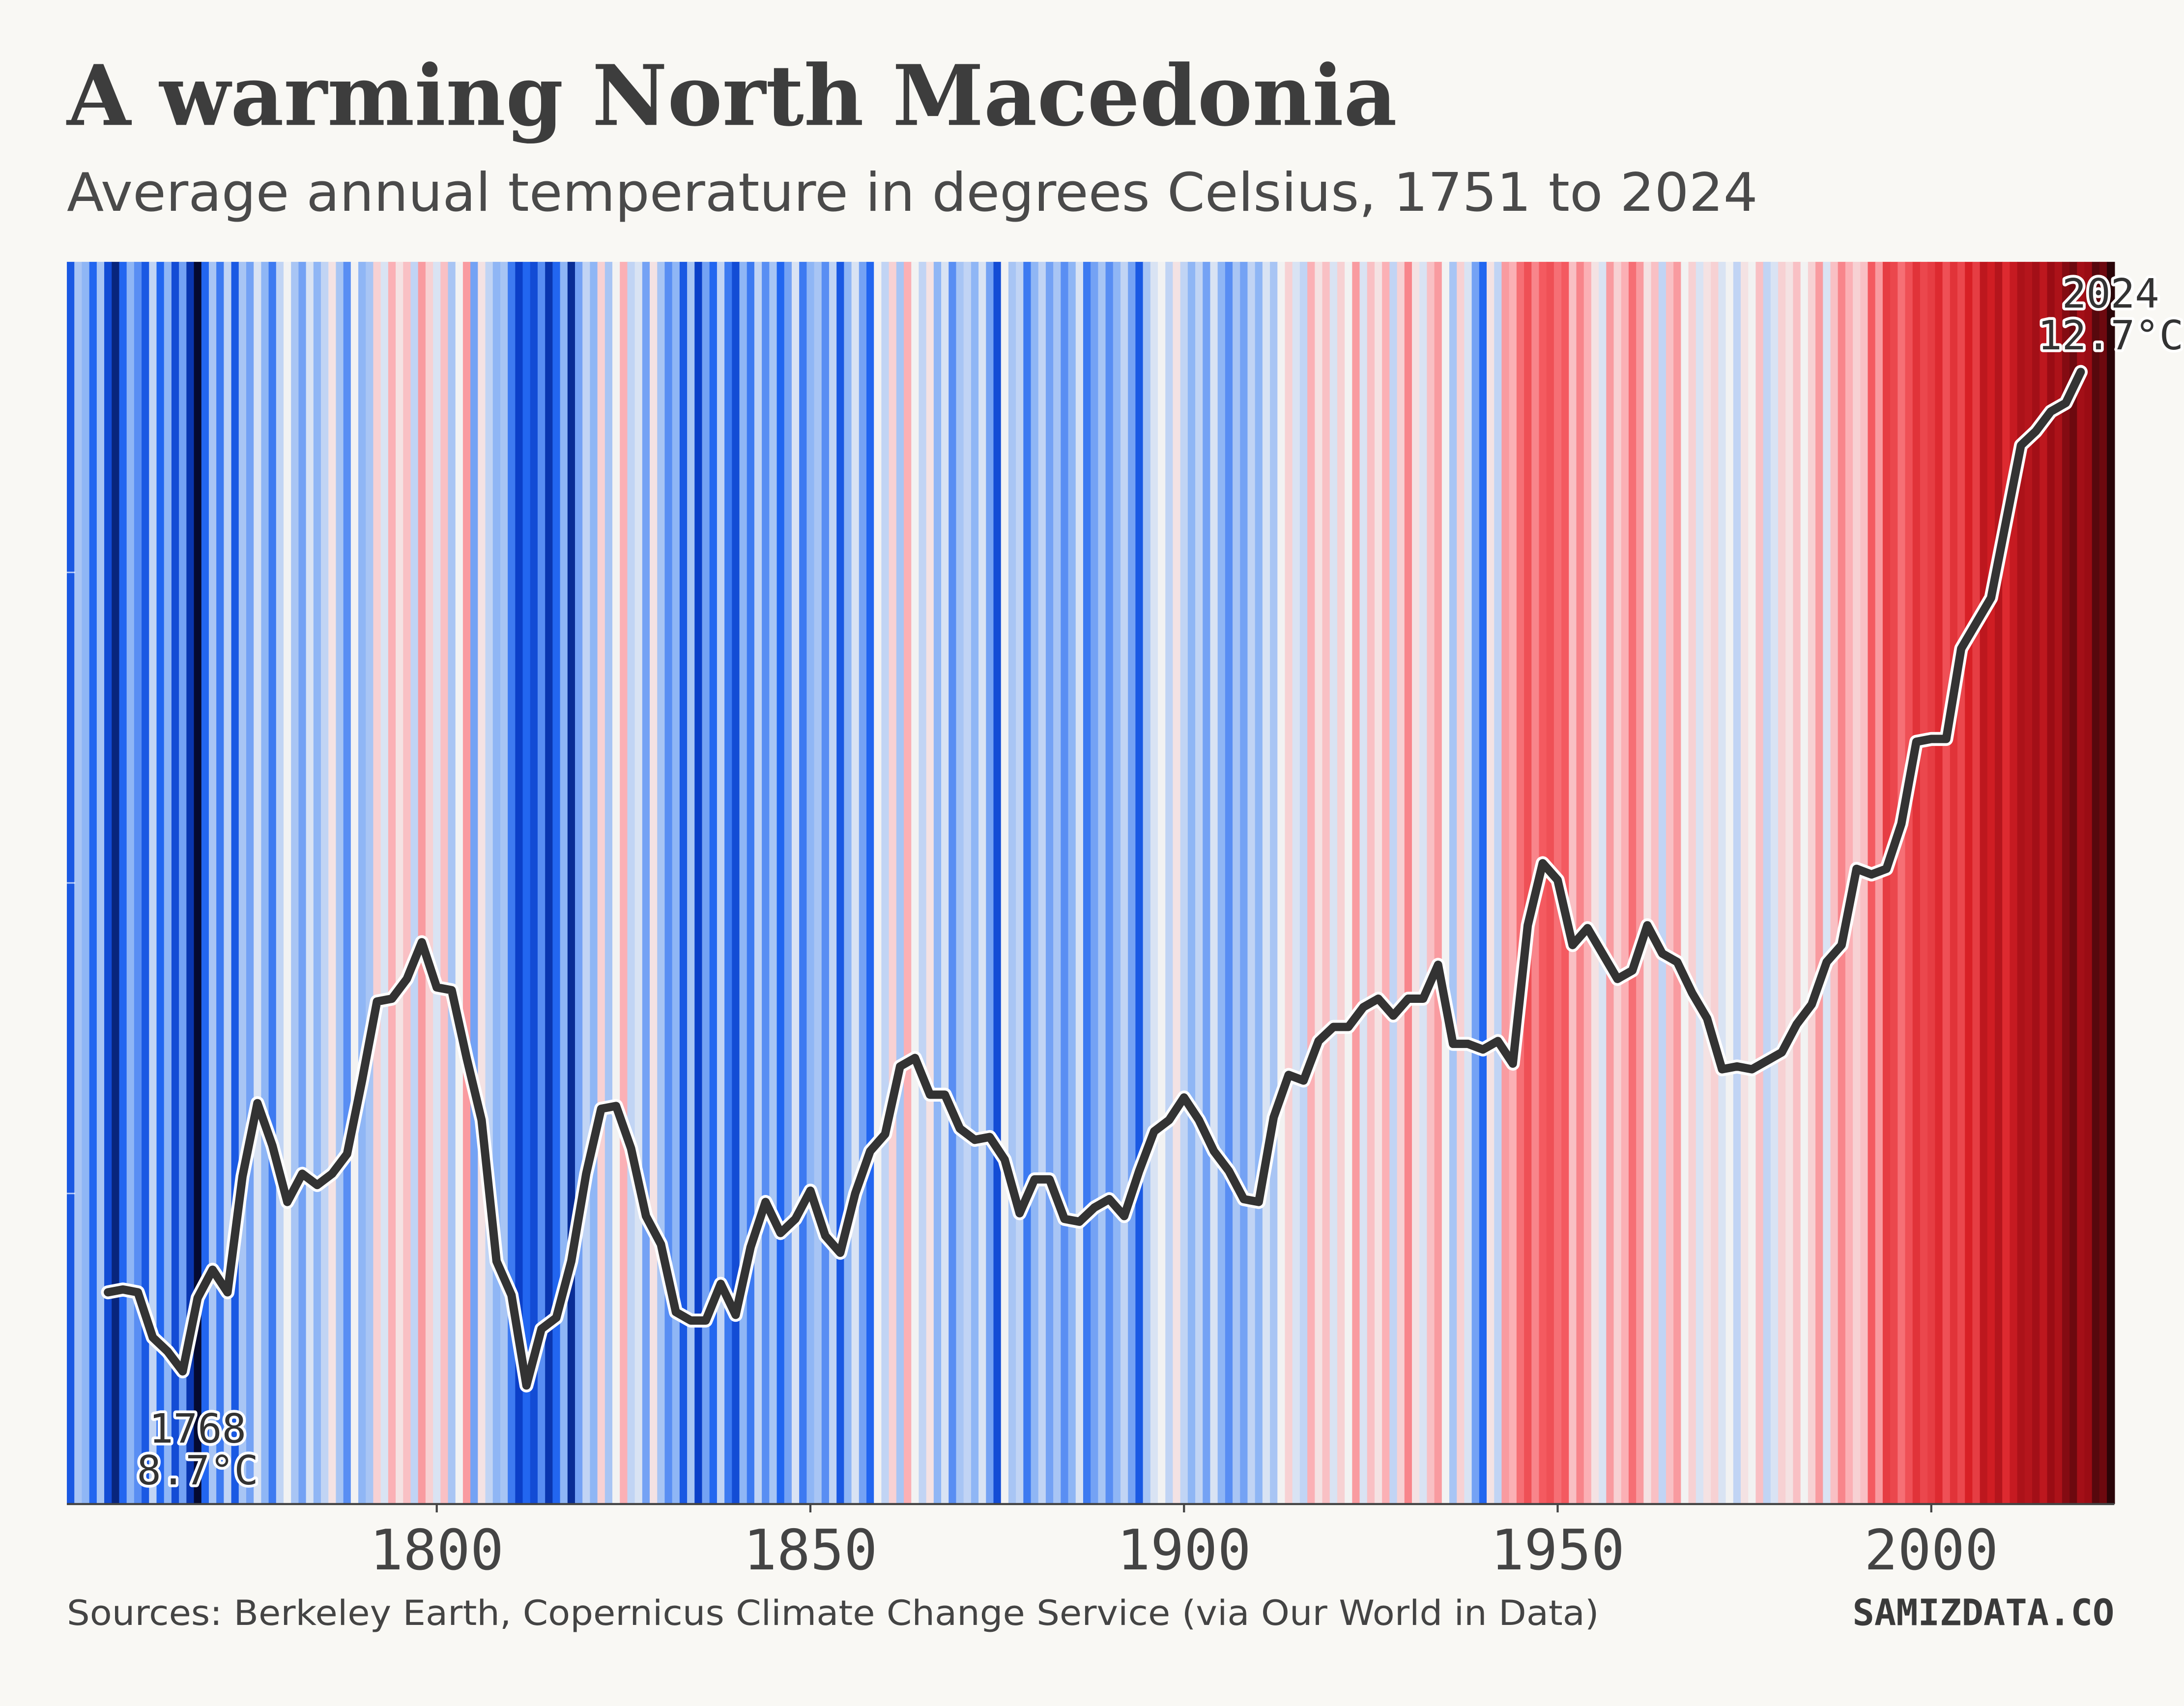 The image size is (2184, 1706). Describe the element at coordinates (1931, 1550) in the screenshot. I see `x-tick-label: 2000` at that location.